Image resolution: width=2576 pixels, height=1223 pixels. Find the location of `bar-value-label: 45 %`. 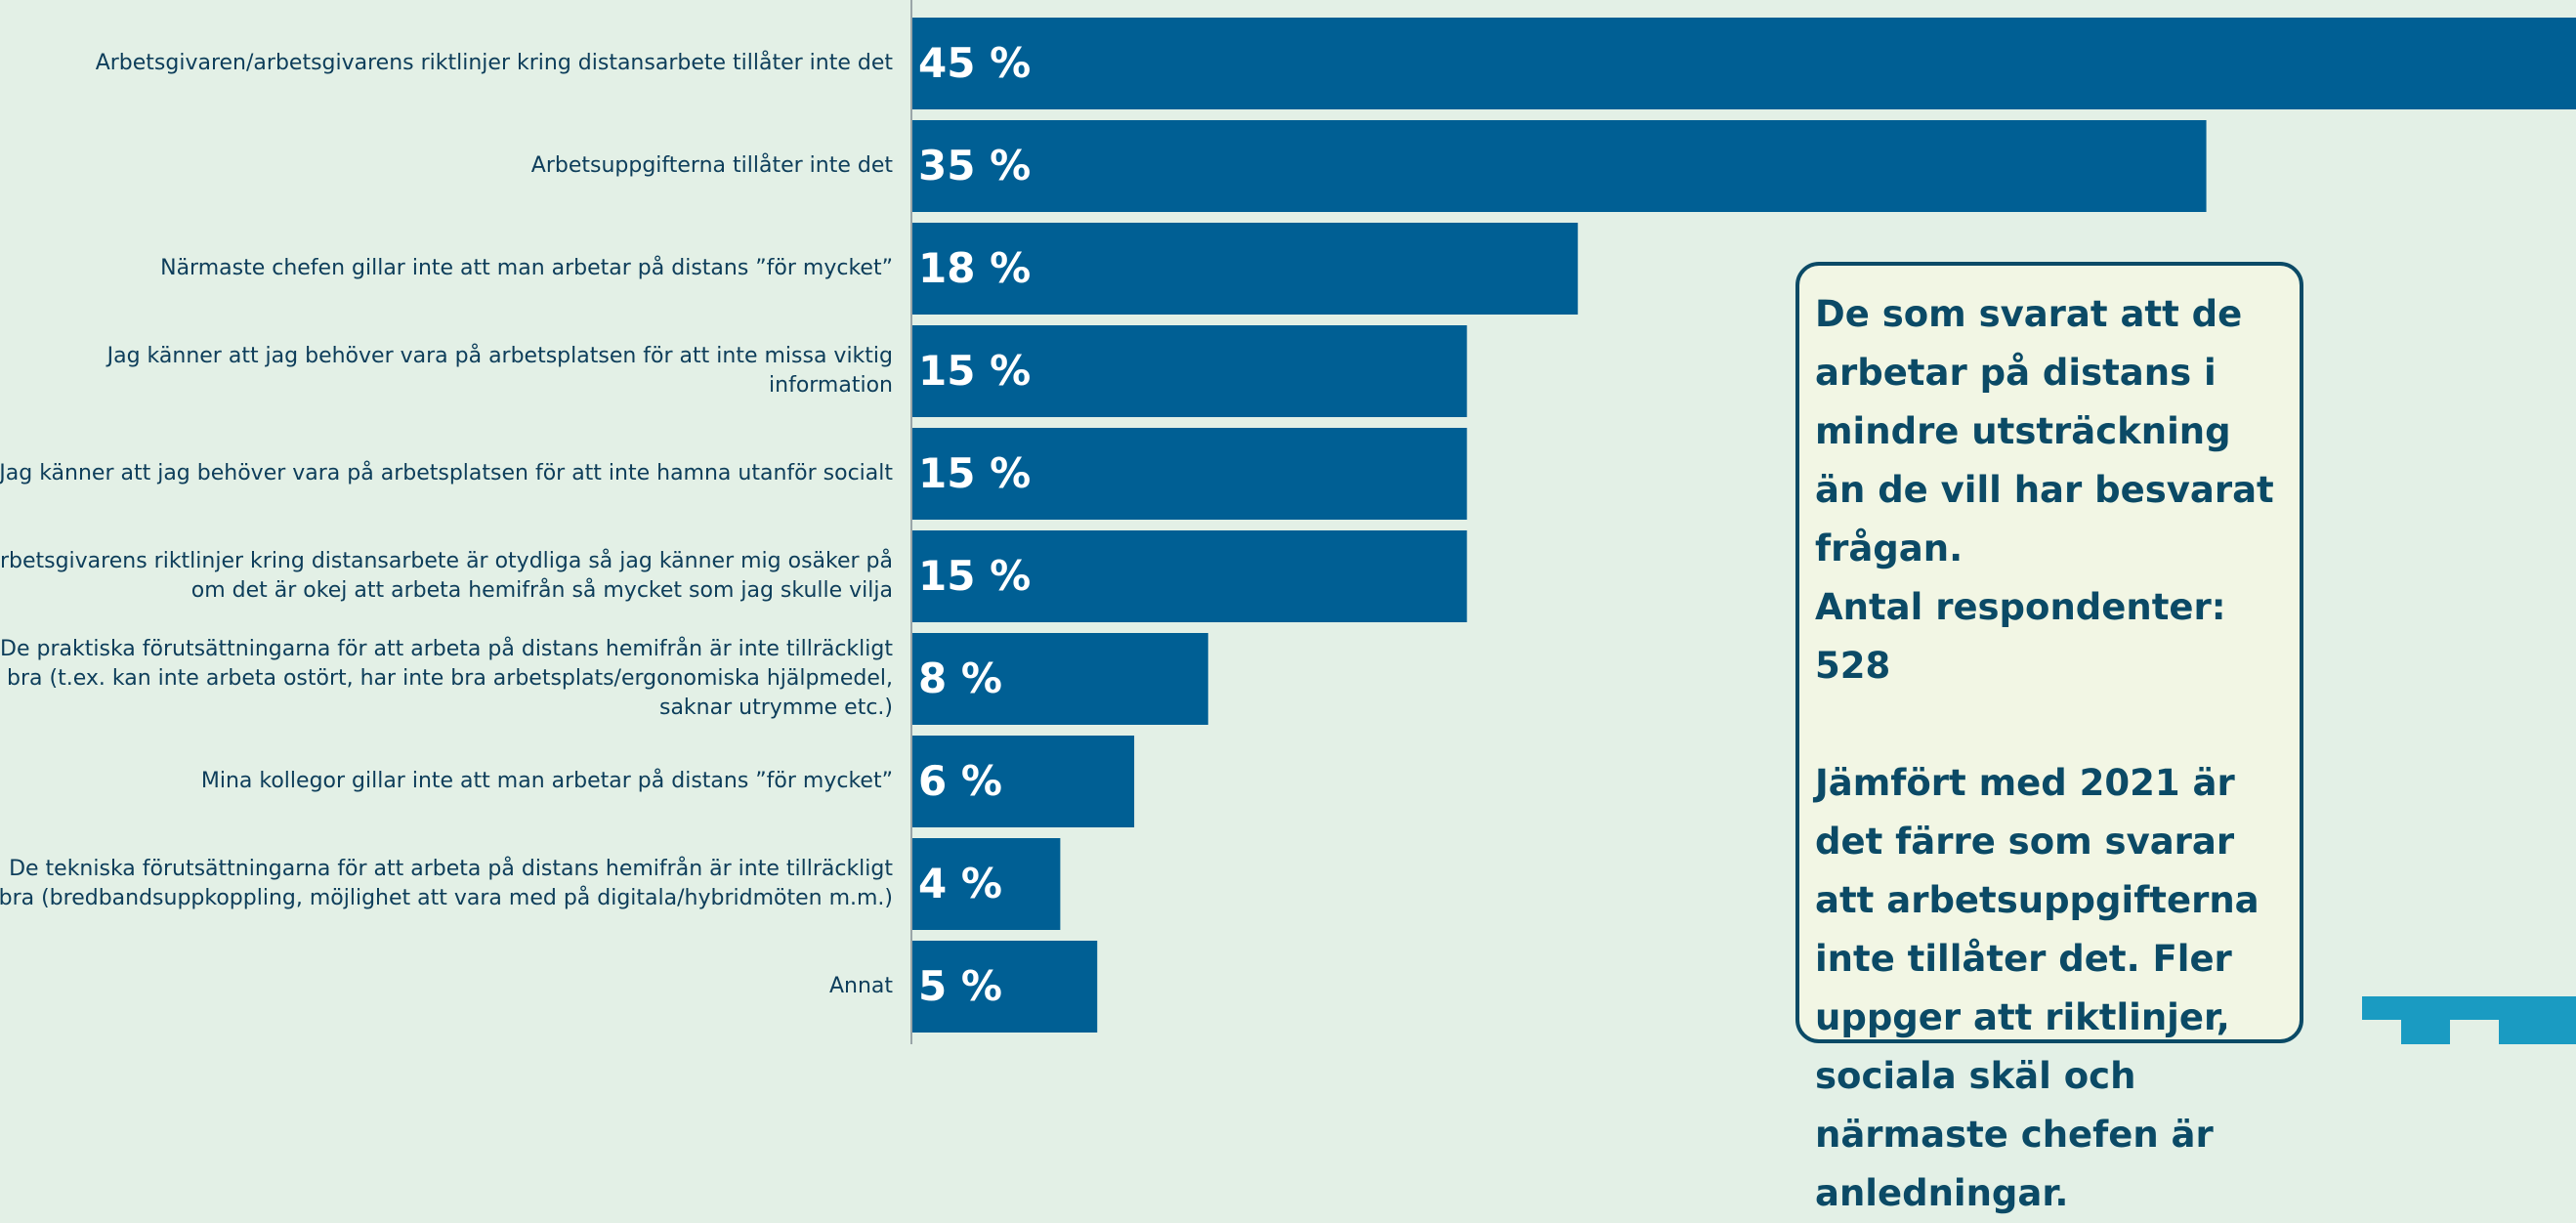

bar-value-label: 45 % is located at coordinates (975, 63).